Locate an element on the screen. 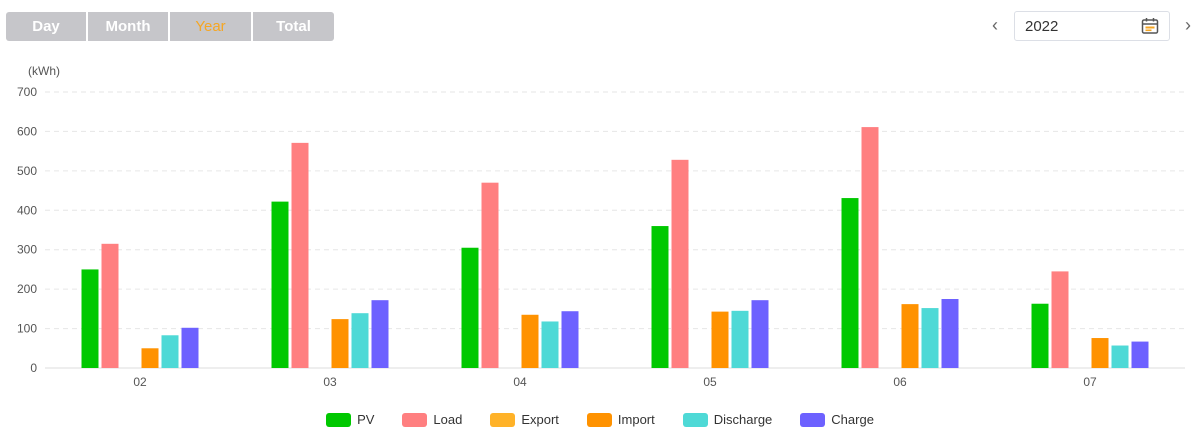  legend-label: Charge is located at coordinates (852, 419).